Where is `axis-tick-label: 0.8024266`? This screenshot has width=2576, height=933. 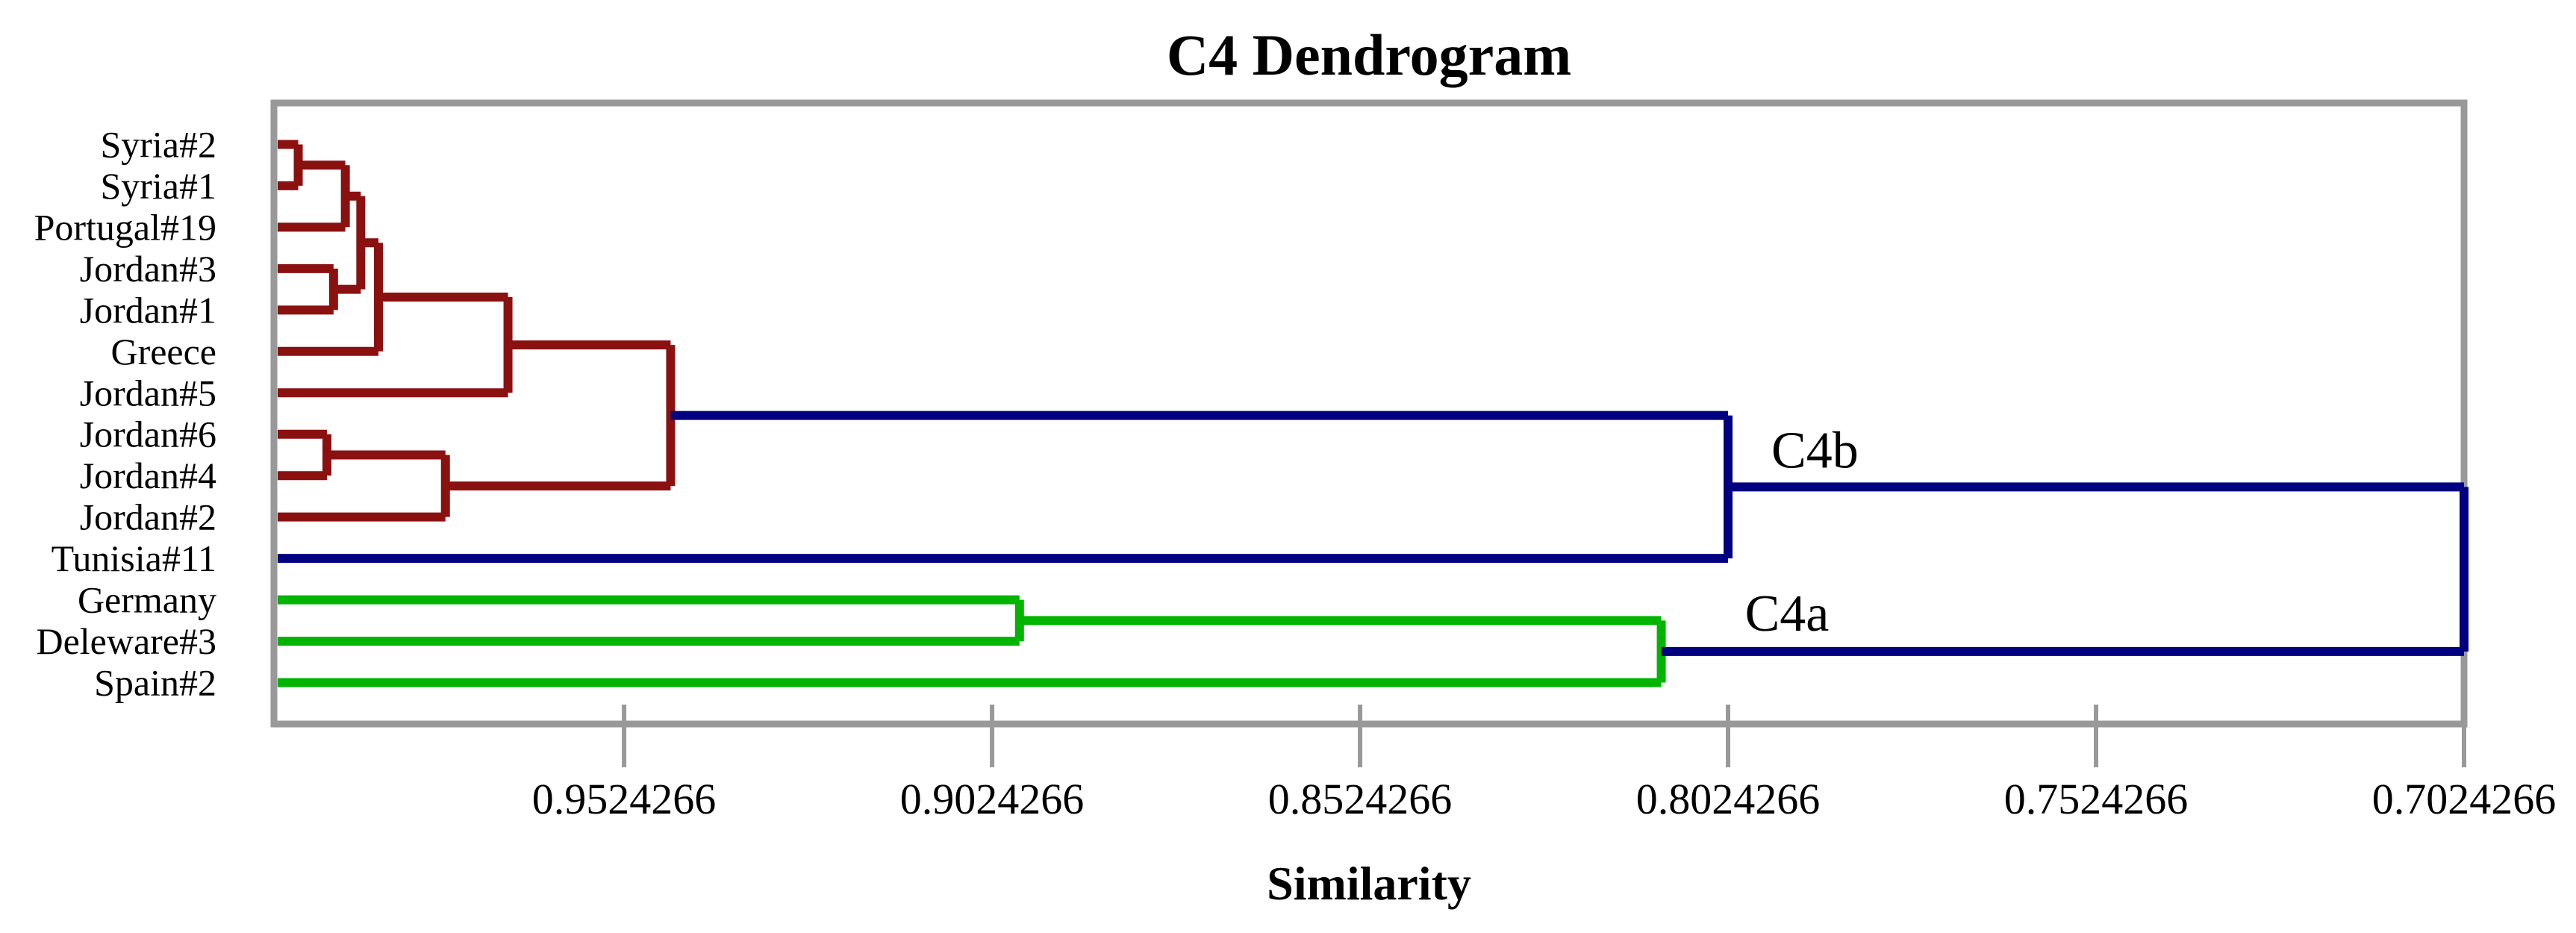 axis-tick-label: 0.8024266 is located at coordinates (1728, 799).